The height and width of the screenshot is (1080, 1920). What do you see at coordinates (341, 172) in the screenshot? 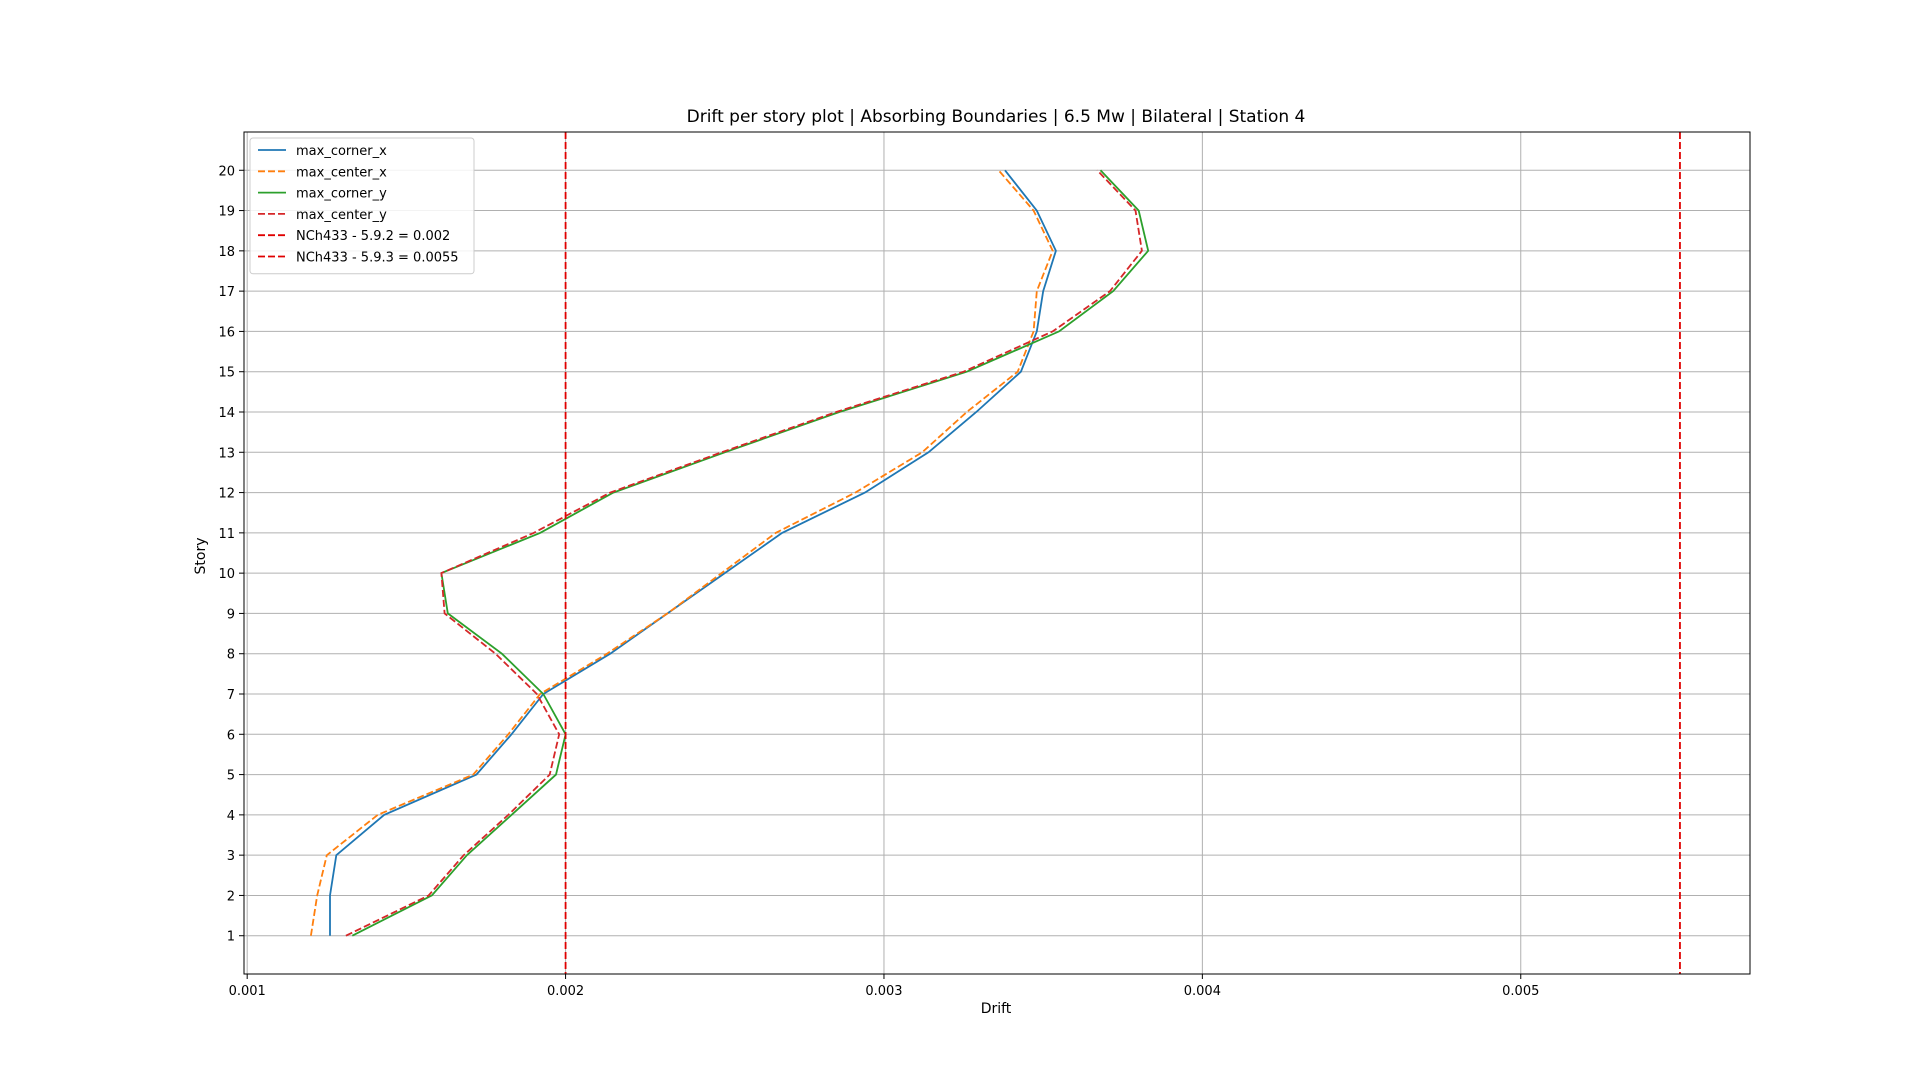
I see `legend-label: max_center_x` at bounding box center [341, 172].